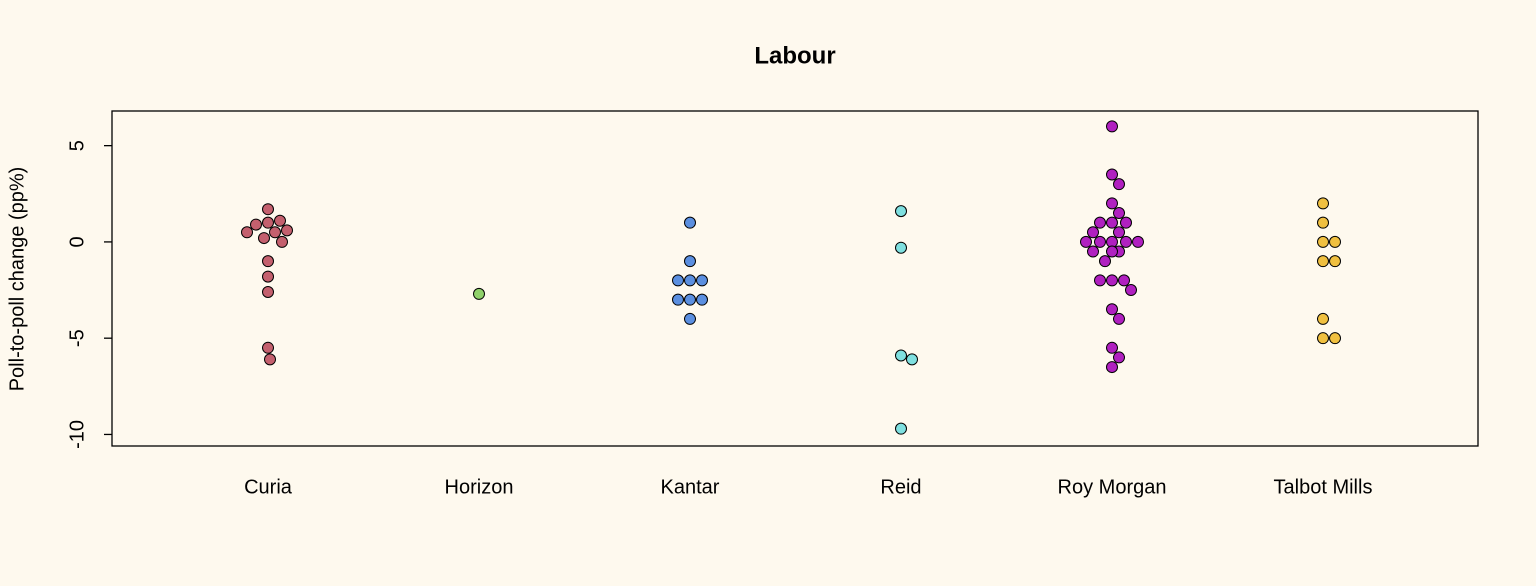 The height and width of the screenshot is (586, 1536). Describe the element at coordinates (900, 487) in the screenshot. I see `x-tick-label: Reid` at that location.